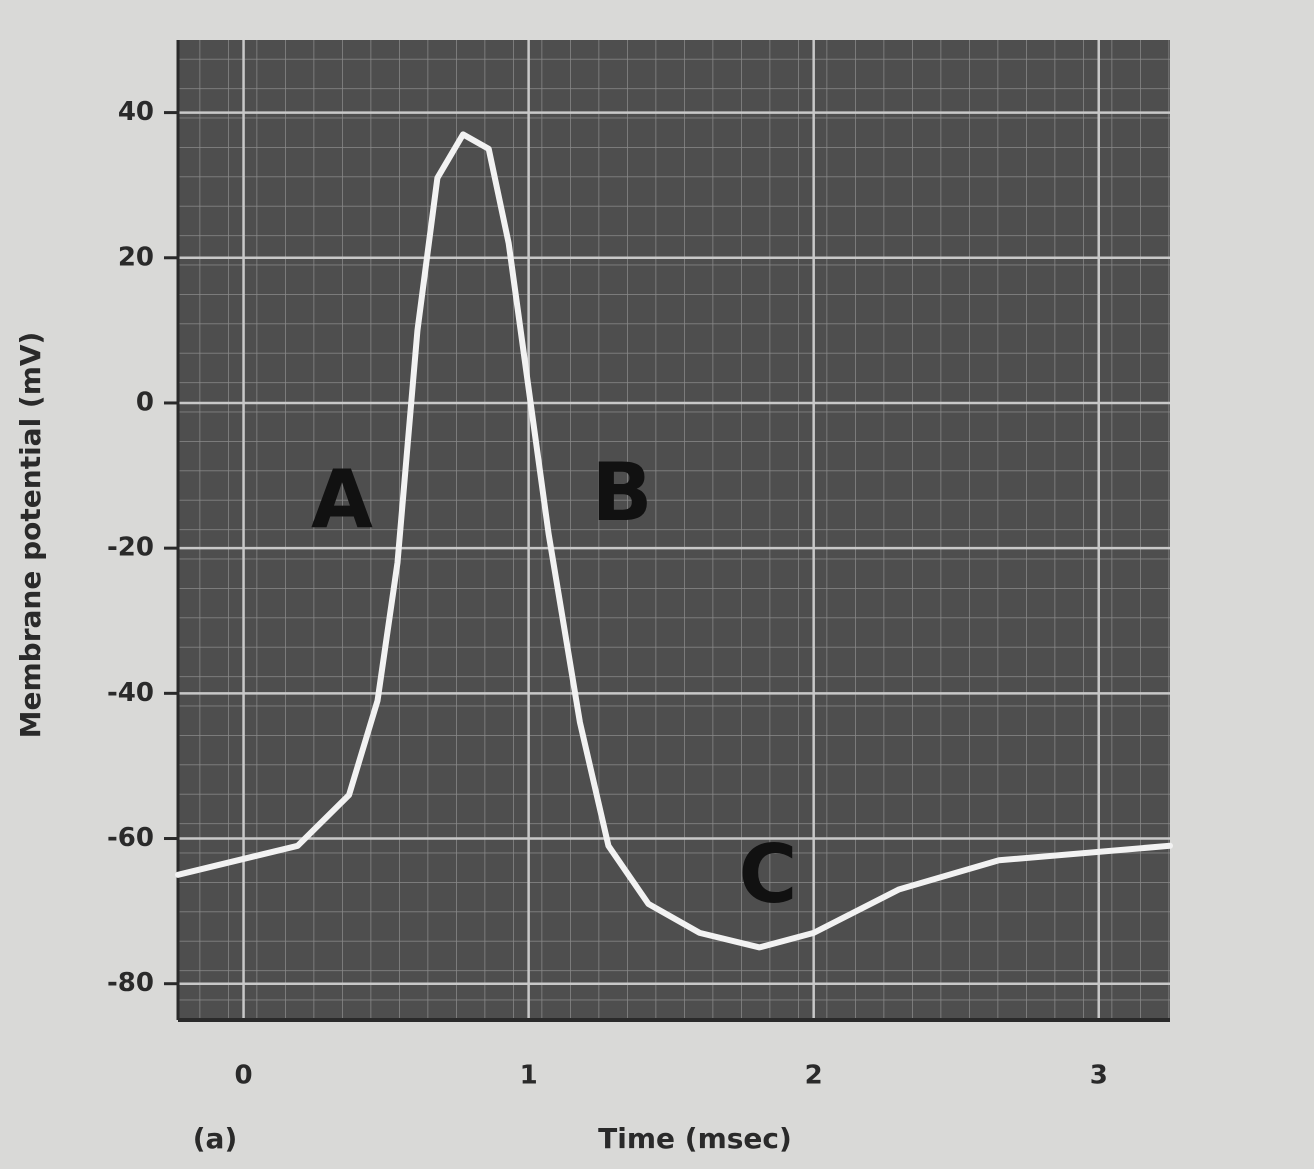 This screenshot has width=1314, height=1169. What do you see at coordinates (1099, 1076) in the screenshot?
I see `x-tick-label: 3` at bounding box center [1099, 1076].